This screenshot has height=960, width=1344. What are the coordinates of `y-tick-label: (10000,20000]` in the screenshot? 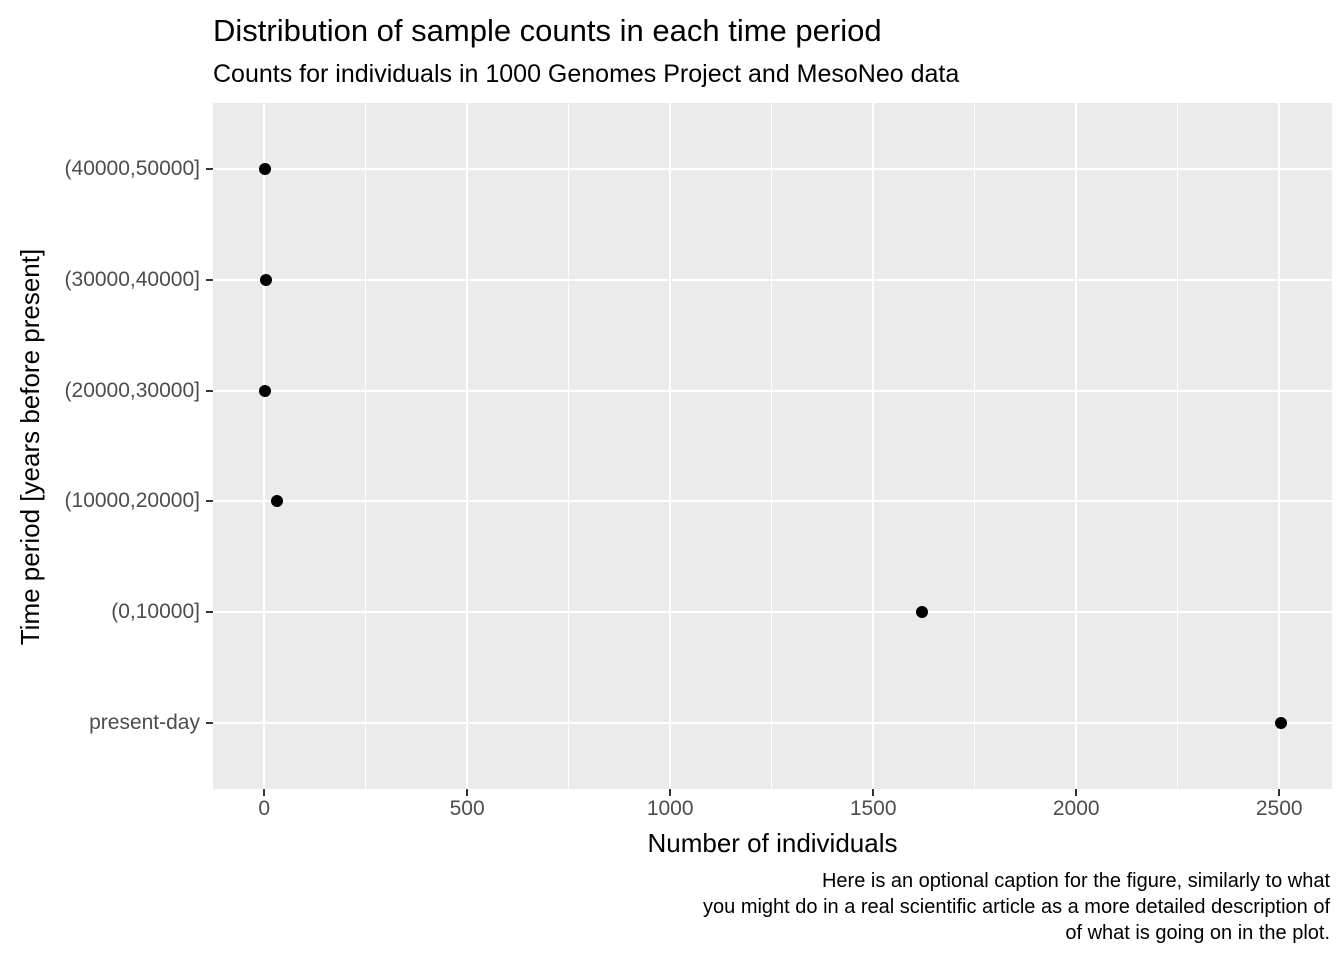 It's located at (132, 501).